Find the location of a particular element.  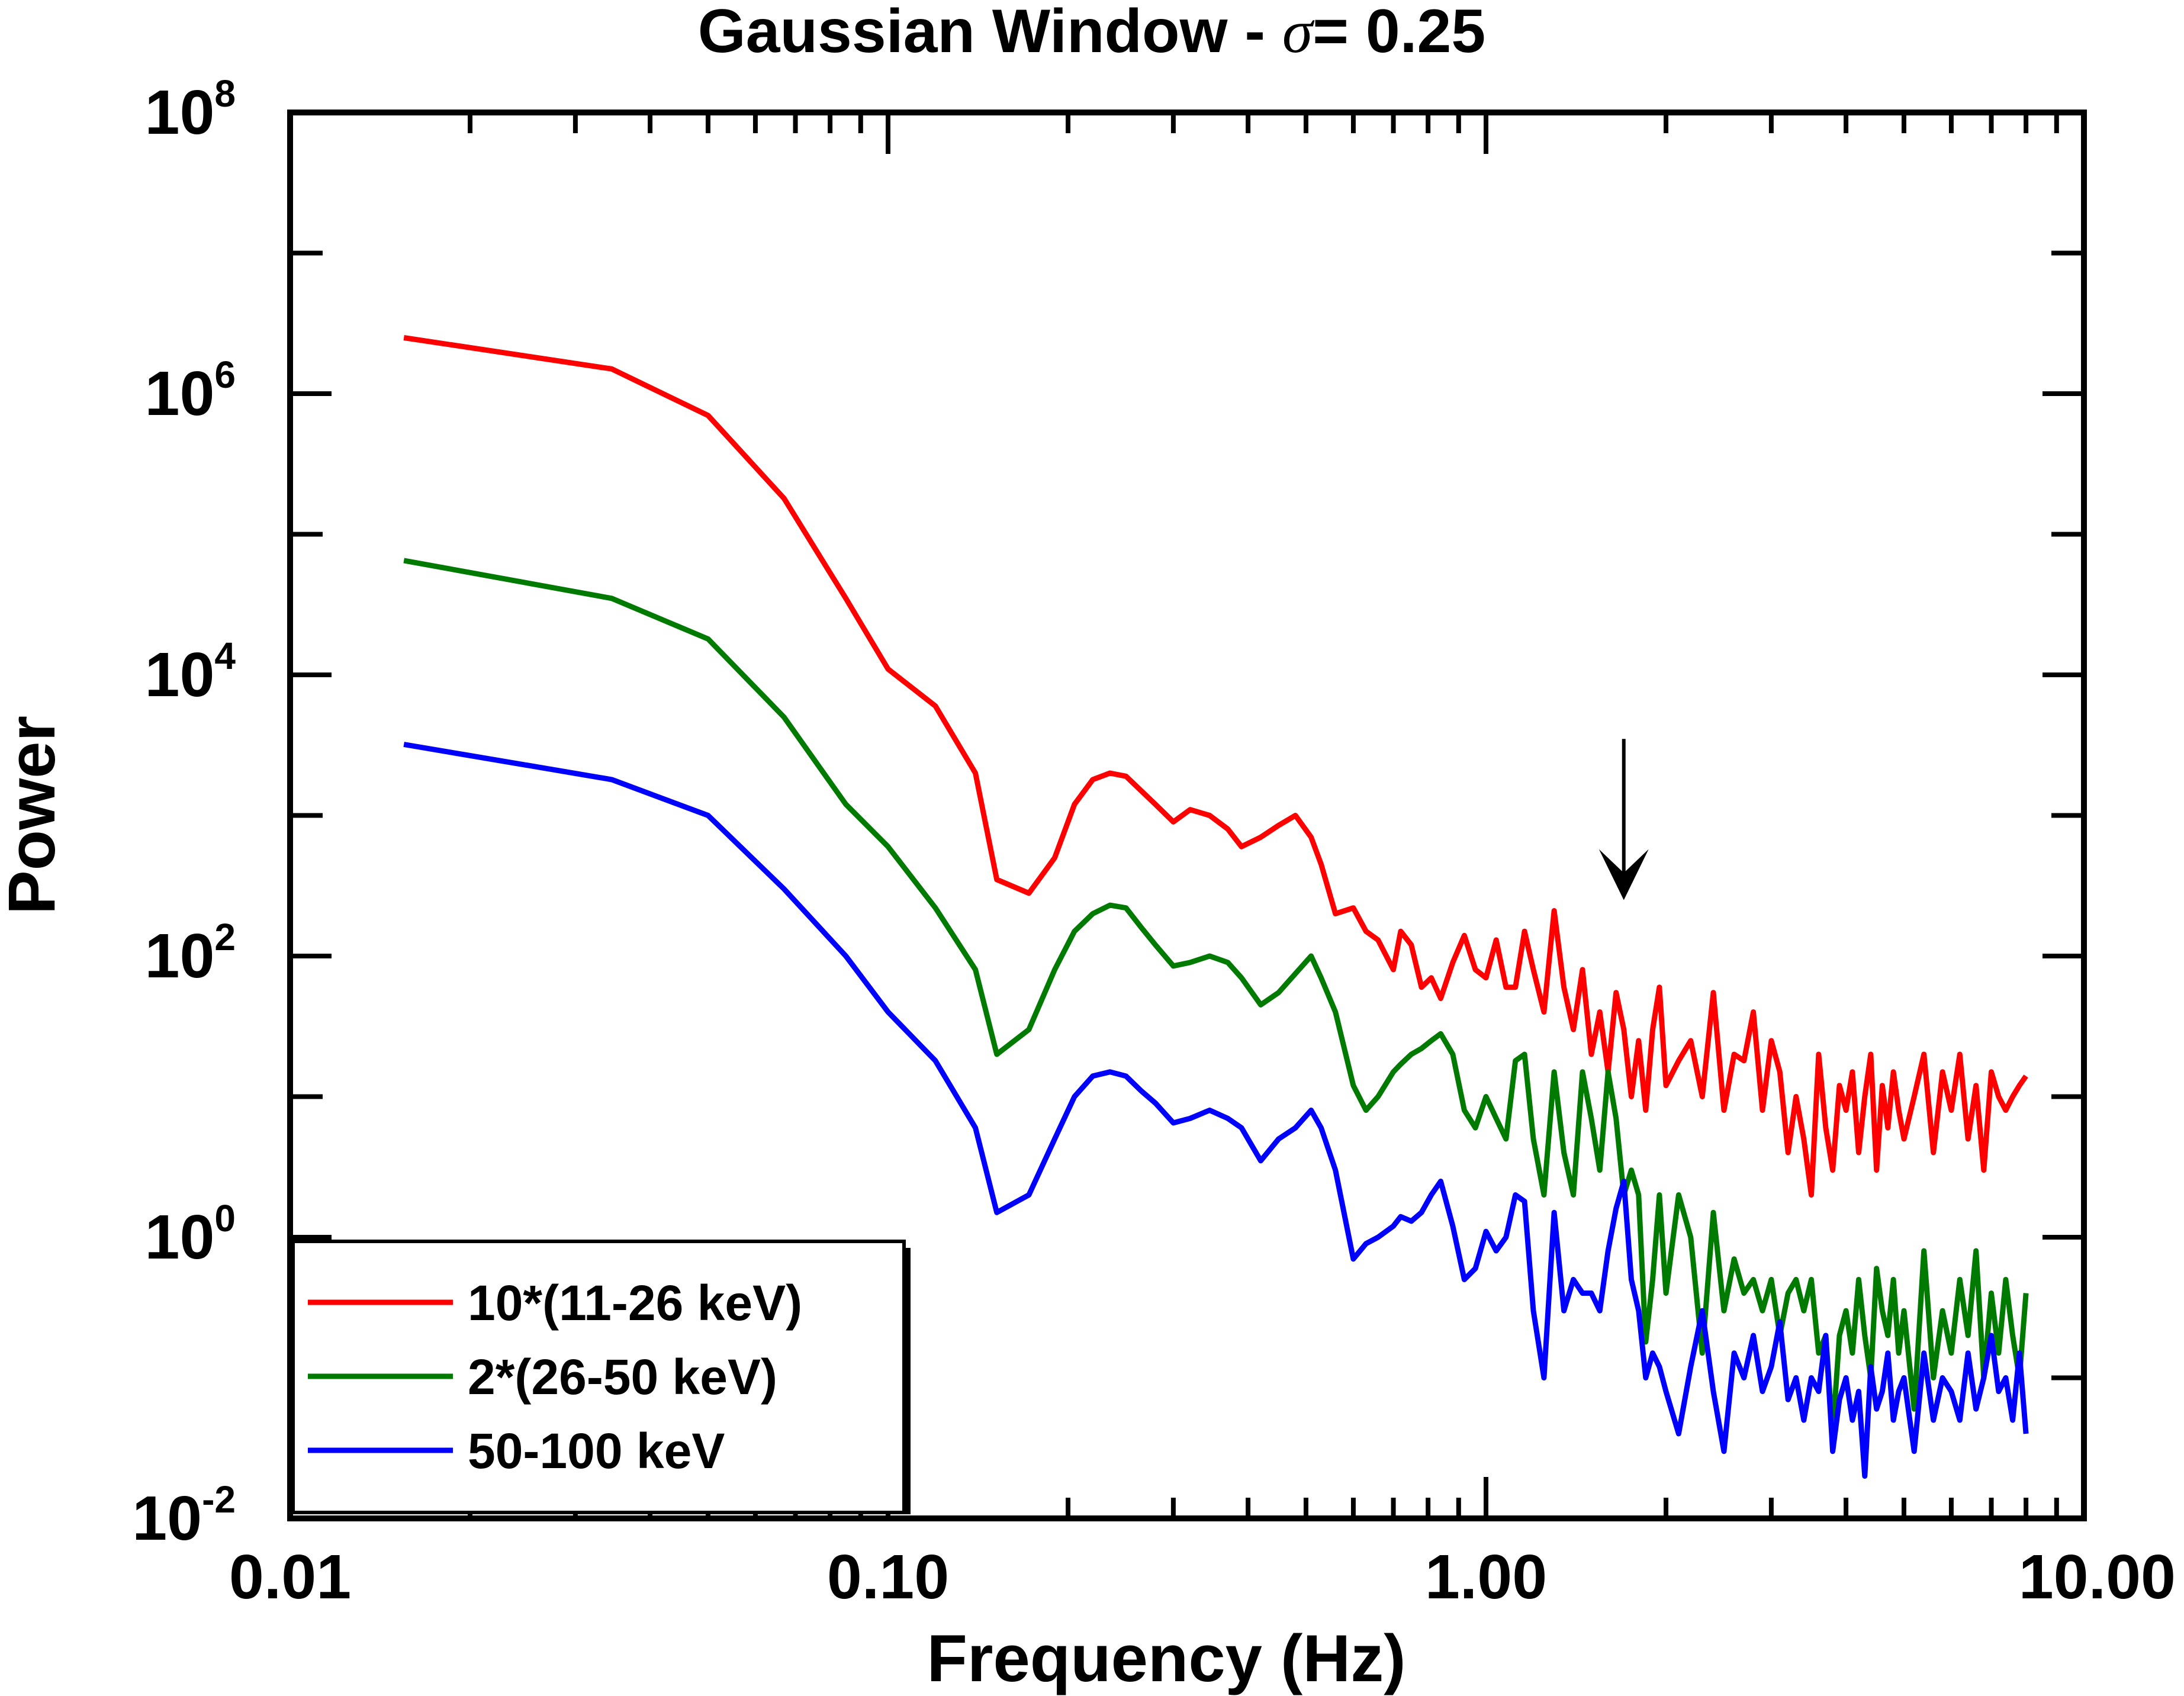

y-tick-label: 10⁴ is located at coordinates (190, 672).